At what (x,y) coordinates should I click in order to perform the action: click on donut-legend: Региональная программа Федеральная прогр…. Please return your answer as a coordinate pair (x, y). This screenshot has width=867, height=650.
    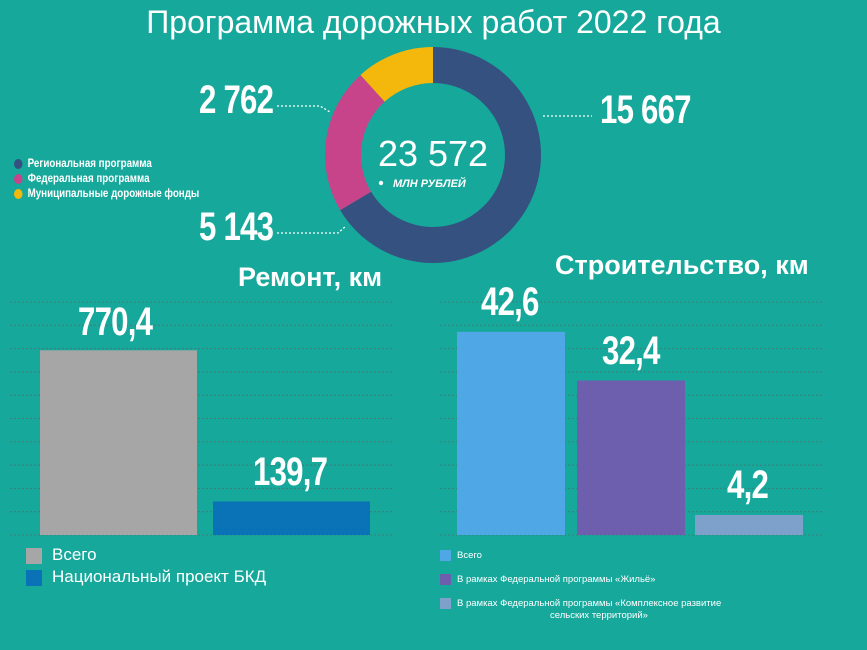
    Looking at the image, I should click on (123, 180).